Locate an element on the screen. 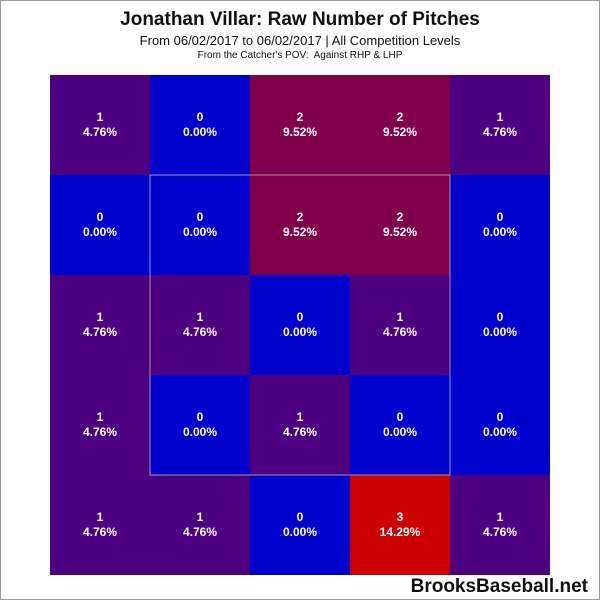  cell-percent-label: 14.29% is located at coordinates (400, 532).